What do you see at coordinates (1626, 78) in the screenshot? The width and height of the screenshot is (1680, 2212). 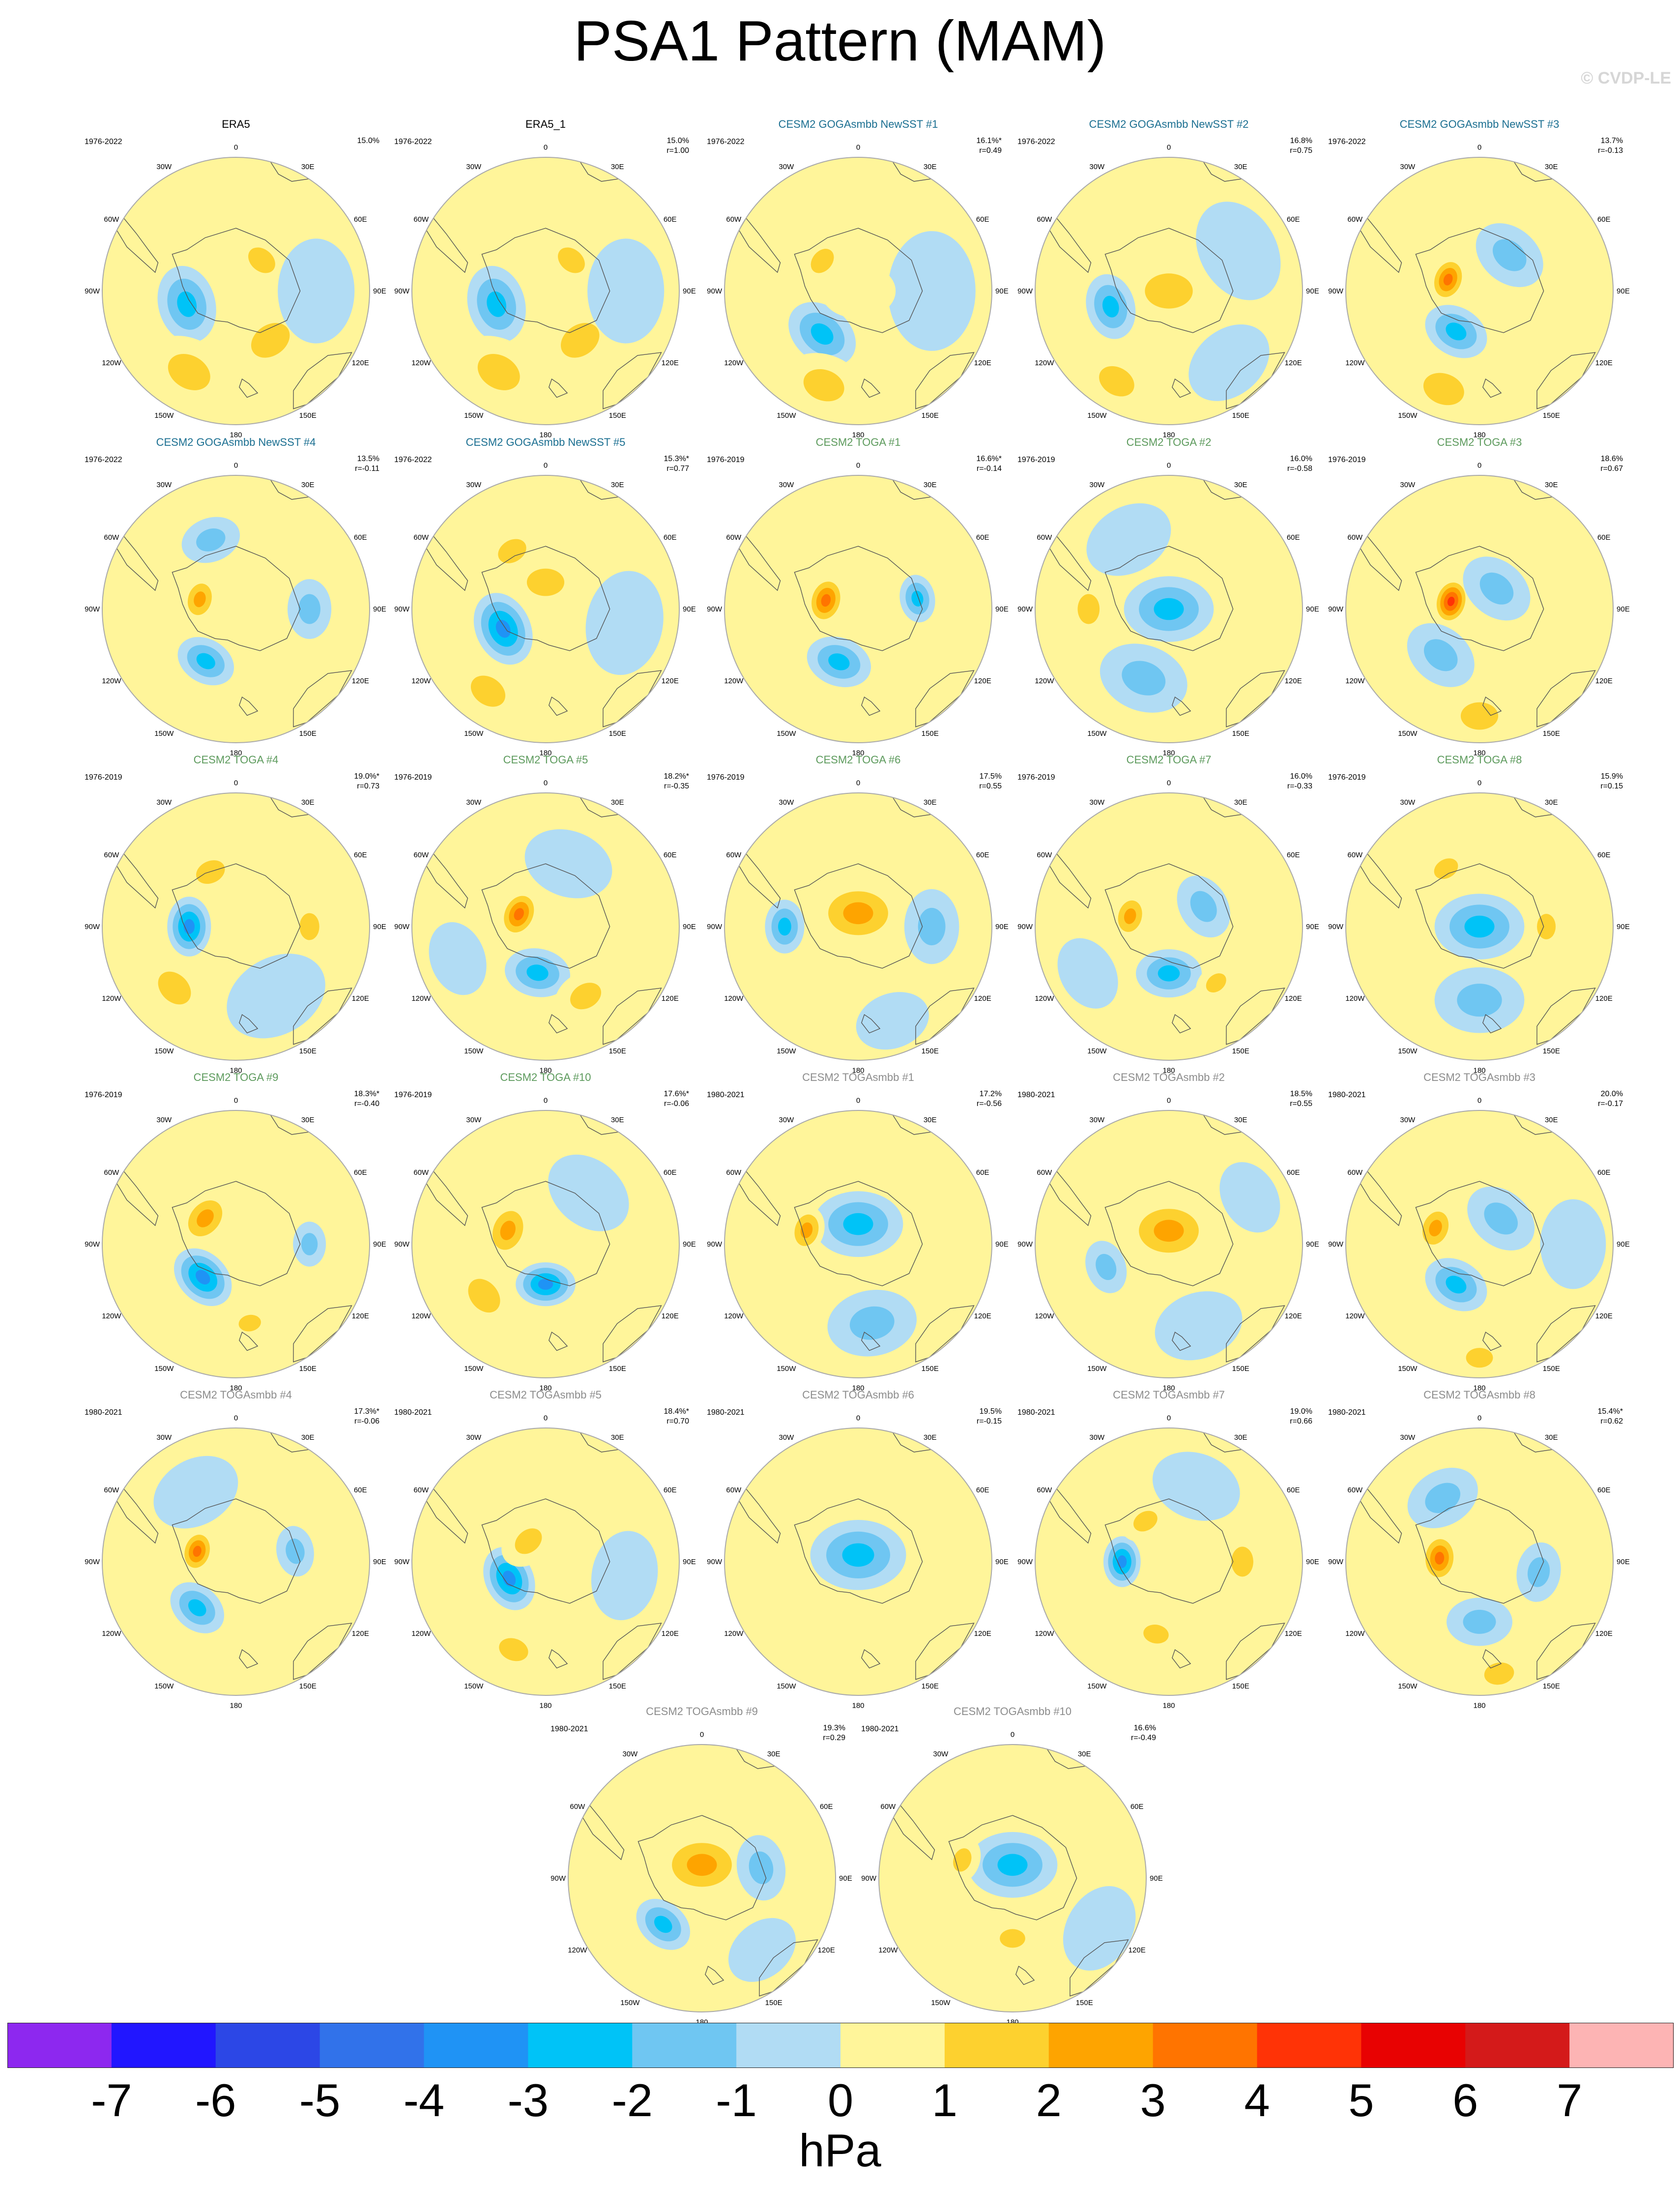 I see `cvdp-le-credit: © CVDP-LE` at bounding box center [1626, 78].